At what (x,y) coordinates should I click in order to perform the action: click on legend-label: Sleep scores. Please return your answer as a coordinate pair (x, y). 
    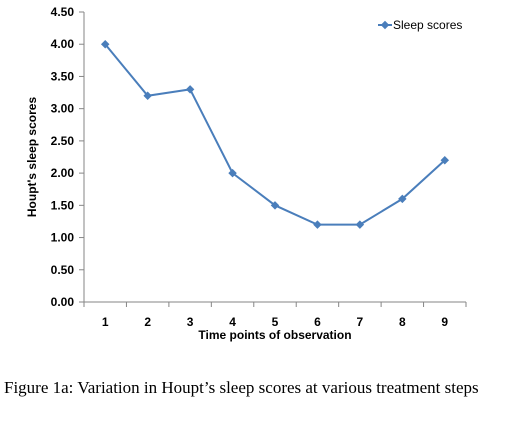
    Looking at the image, I should click on (427, 25).